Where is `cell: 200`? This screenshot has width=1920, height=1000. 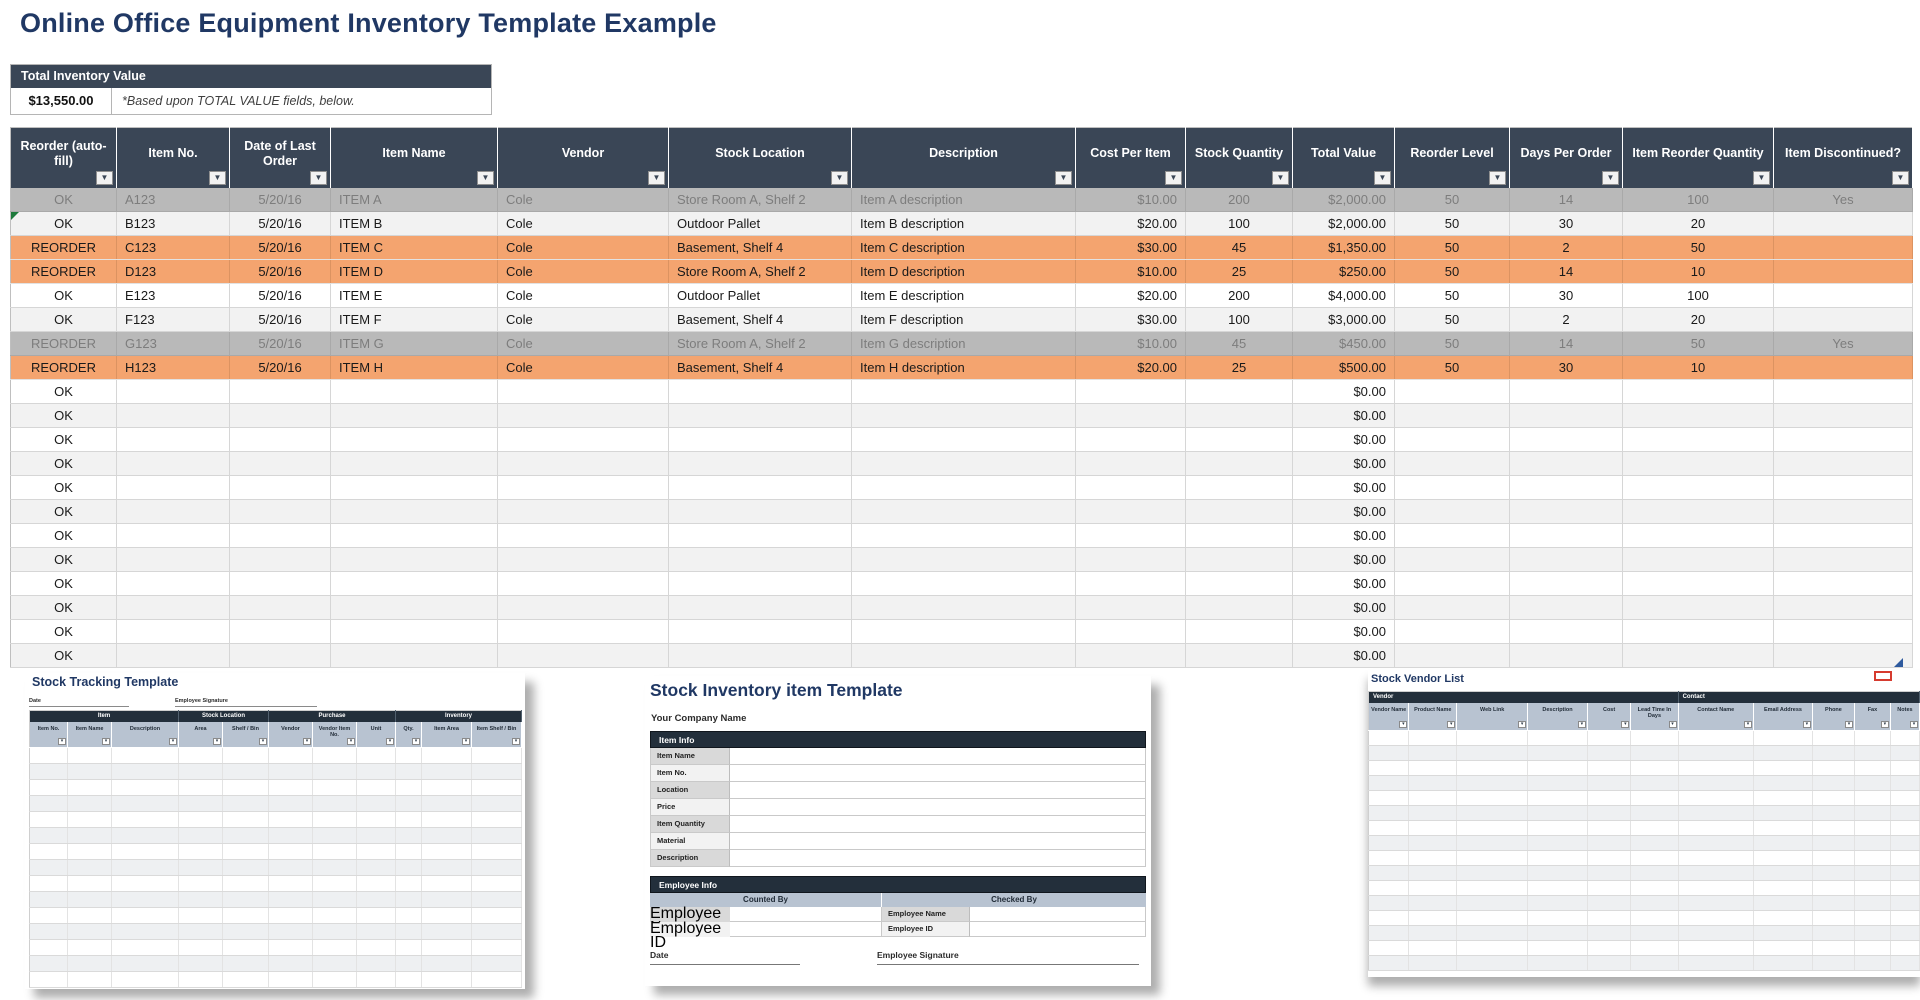
cell: 200 is located at coordinates (1239, 199).